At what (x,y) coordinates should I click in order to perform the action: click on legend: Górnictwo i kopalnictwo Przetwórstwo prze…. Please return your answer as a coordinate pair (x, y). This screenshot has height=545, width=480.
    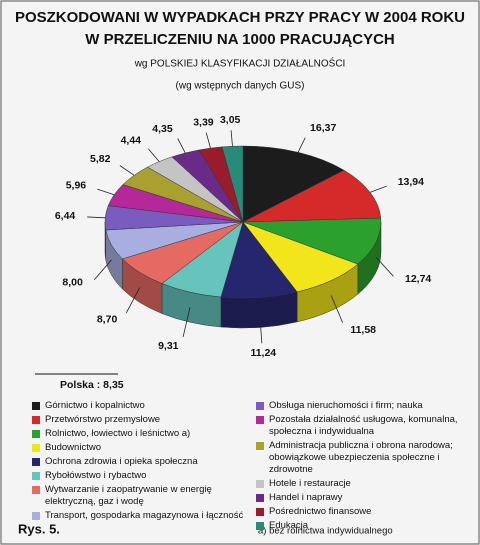
    Looking at the image, I should click on (139, 461).